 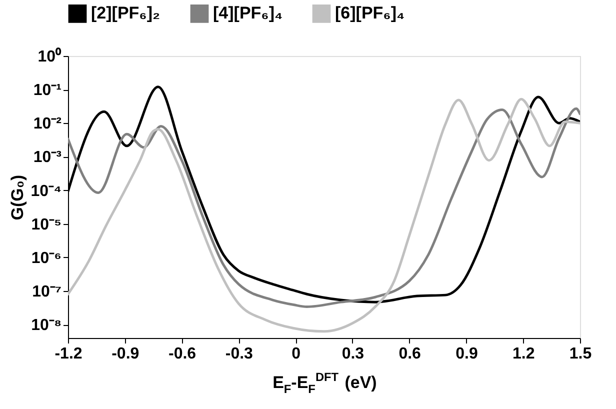 What do you see at coordinates (47, 91) in the screenshot?
I see `y-tick-label: 10⁻¹` at bounding box center [47, 91].